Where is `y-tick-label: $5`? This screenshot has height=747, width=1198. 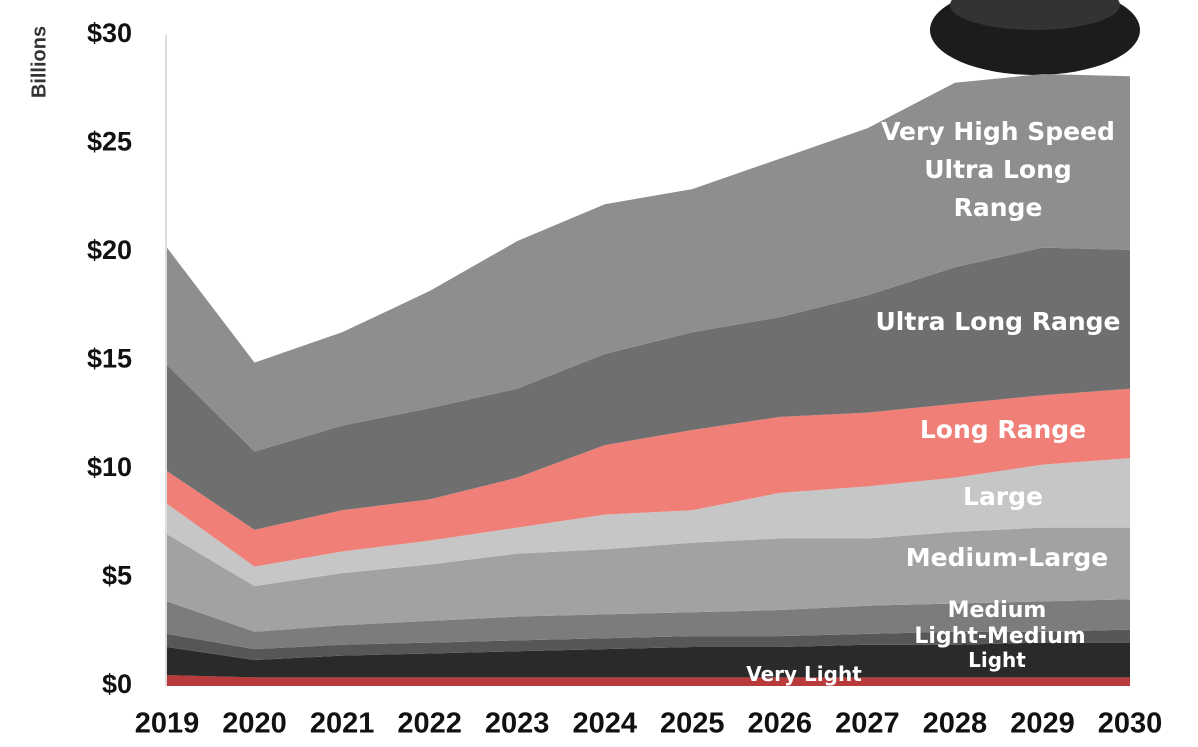
y-tick-label: $5 is located at coordinates (117, 576).